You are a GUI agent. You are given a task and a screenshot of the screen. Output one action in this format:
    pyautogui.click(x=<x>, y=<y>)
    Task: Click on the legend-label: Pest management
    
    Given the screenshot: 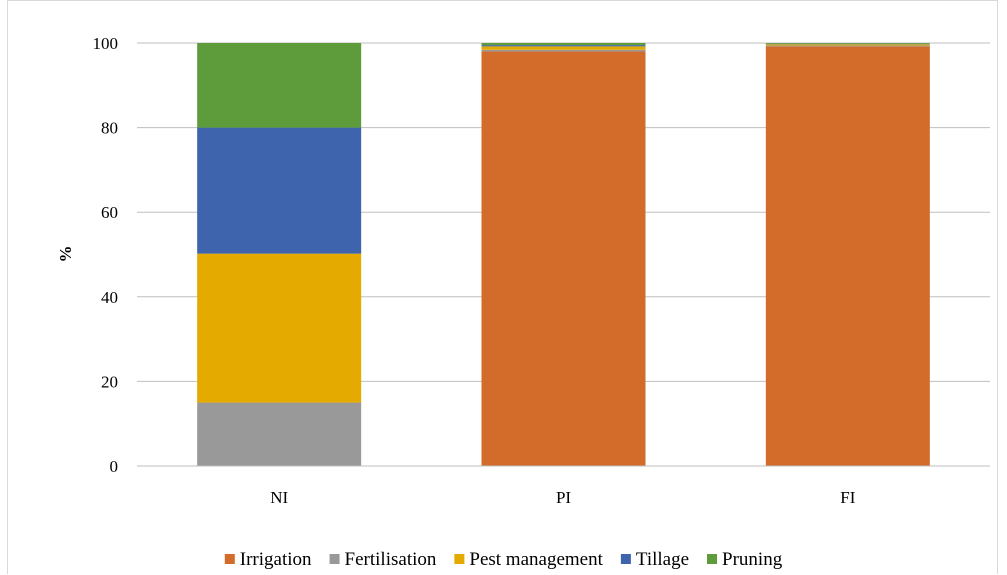 What is the action you would take?
    pyautogui.click(x=536, y=559)
    